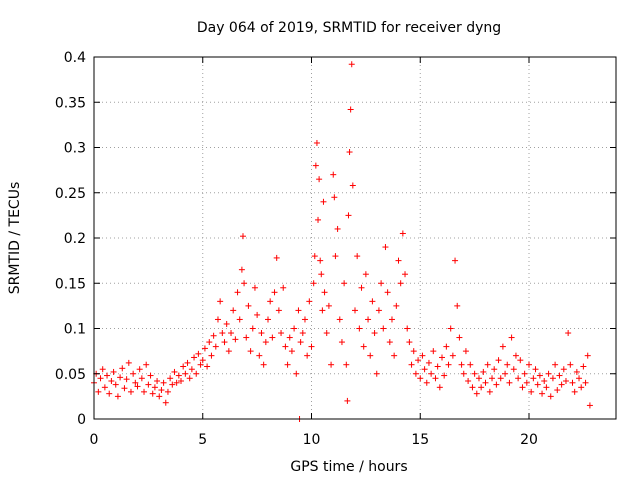 This screenshot has width=640, height=480. What do you see at coordinates (420, 440) in the screenshot?
I see `x-tick-label: 15` at bounding box center [420, 440].